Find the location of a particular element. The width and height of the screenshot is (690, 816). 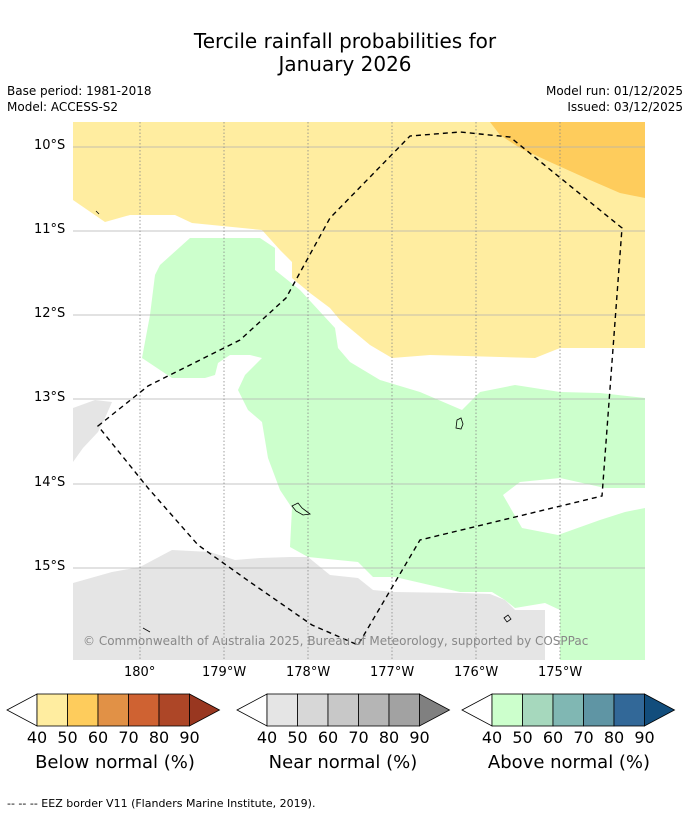

legend-label-near: Near normal (%) is located at coordinates (343, 762).